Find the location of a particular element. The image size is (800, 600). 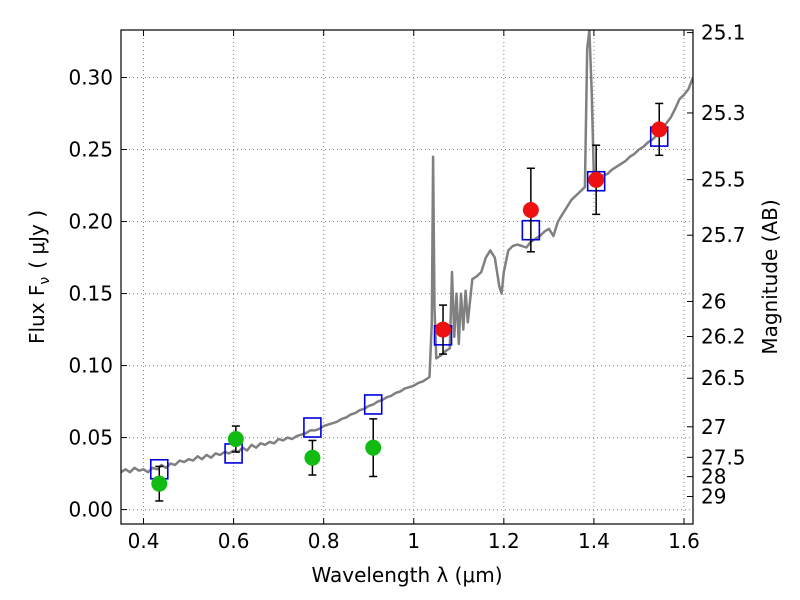

x-tick-label: 1.2 is located at coordinates (504, 541).